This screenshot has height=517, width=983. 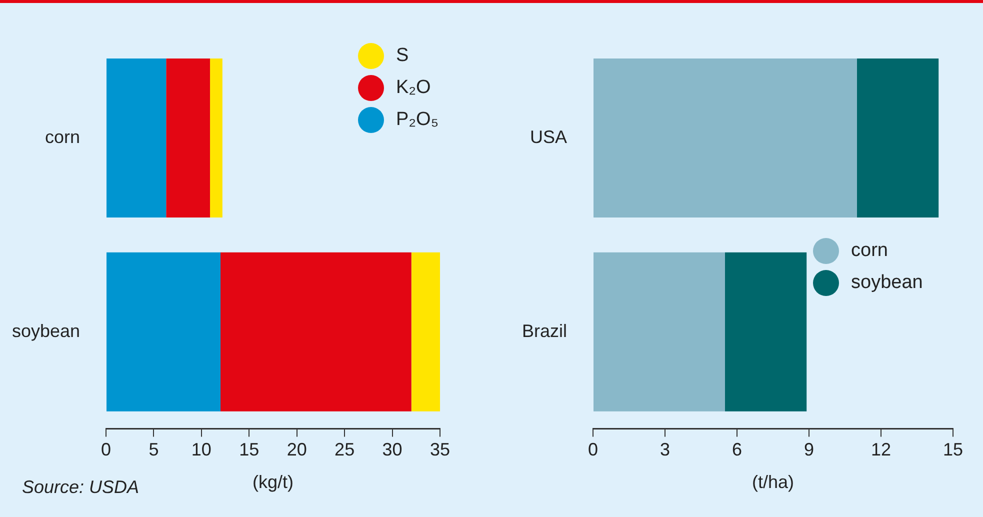 I want to click on x-axis-title: (kg/t), so click(x=273, y=482).